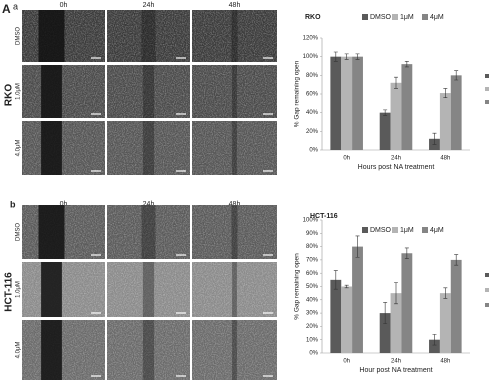 The width and height of the screenshot is (500, 384). Describe the element at coordinates (437, 17) in the screenshot. I see `legend-label: 4μM` at that location.